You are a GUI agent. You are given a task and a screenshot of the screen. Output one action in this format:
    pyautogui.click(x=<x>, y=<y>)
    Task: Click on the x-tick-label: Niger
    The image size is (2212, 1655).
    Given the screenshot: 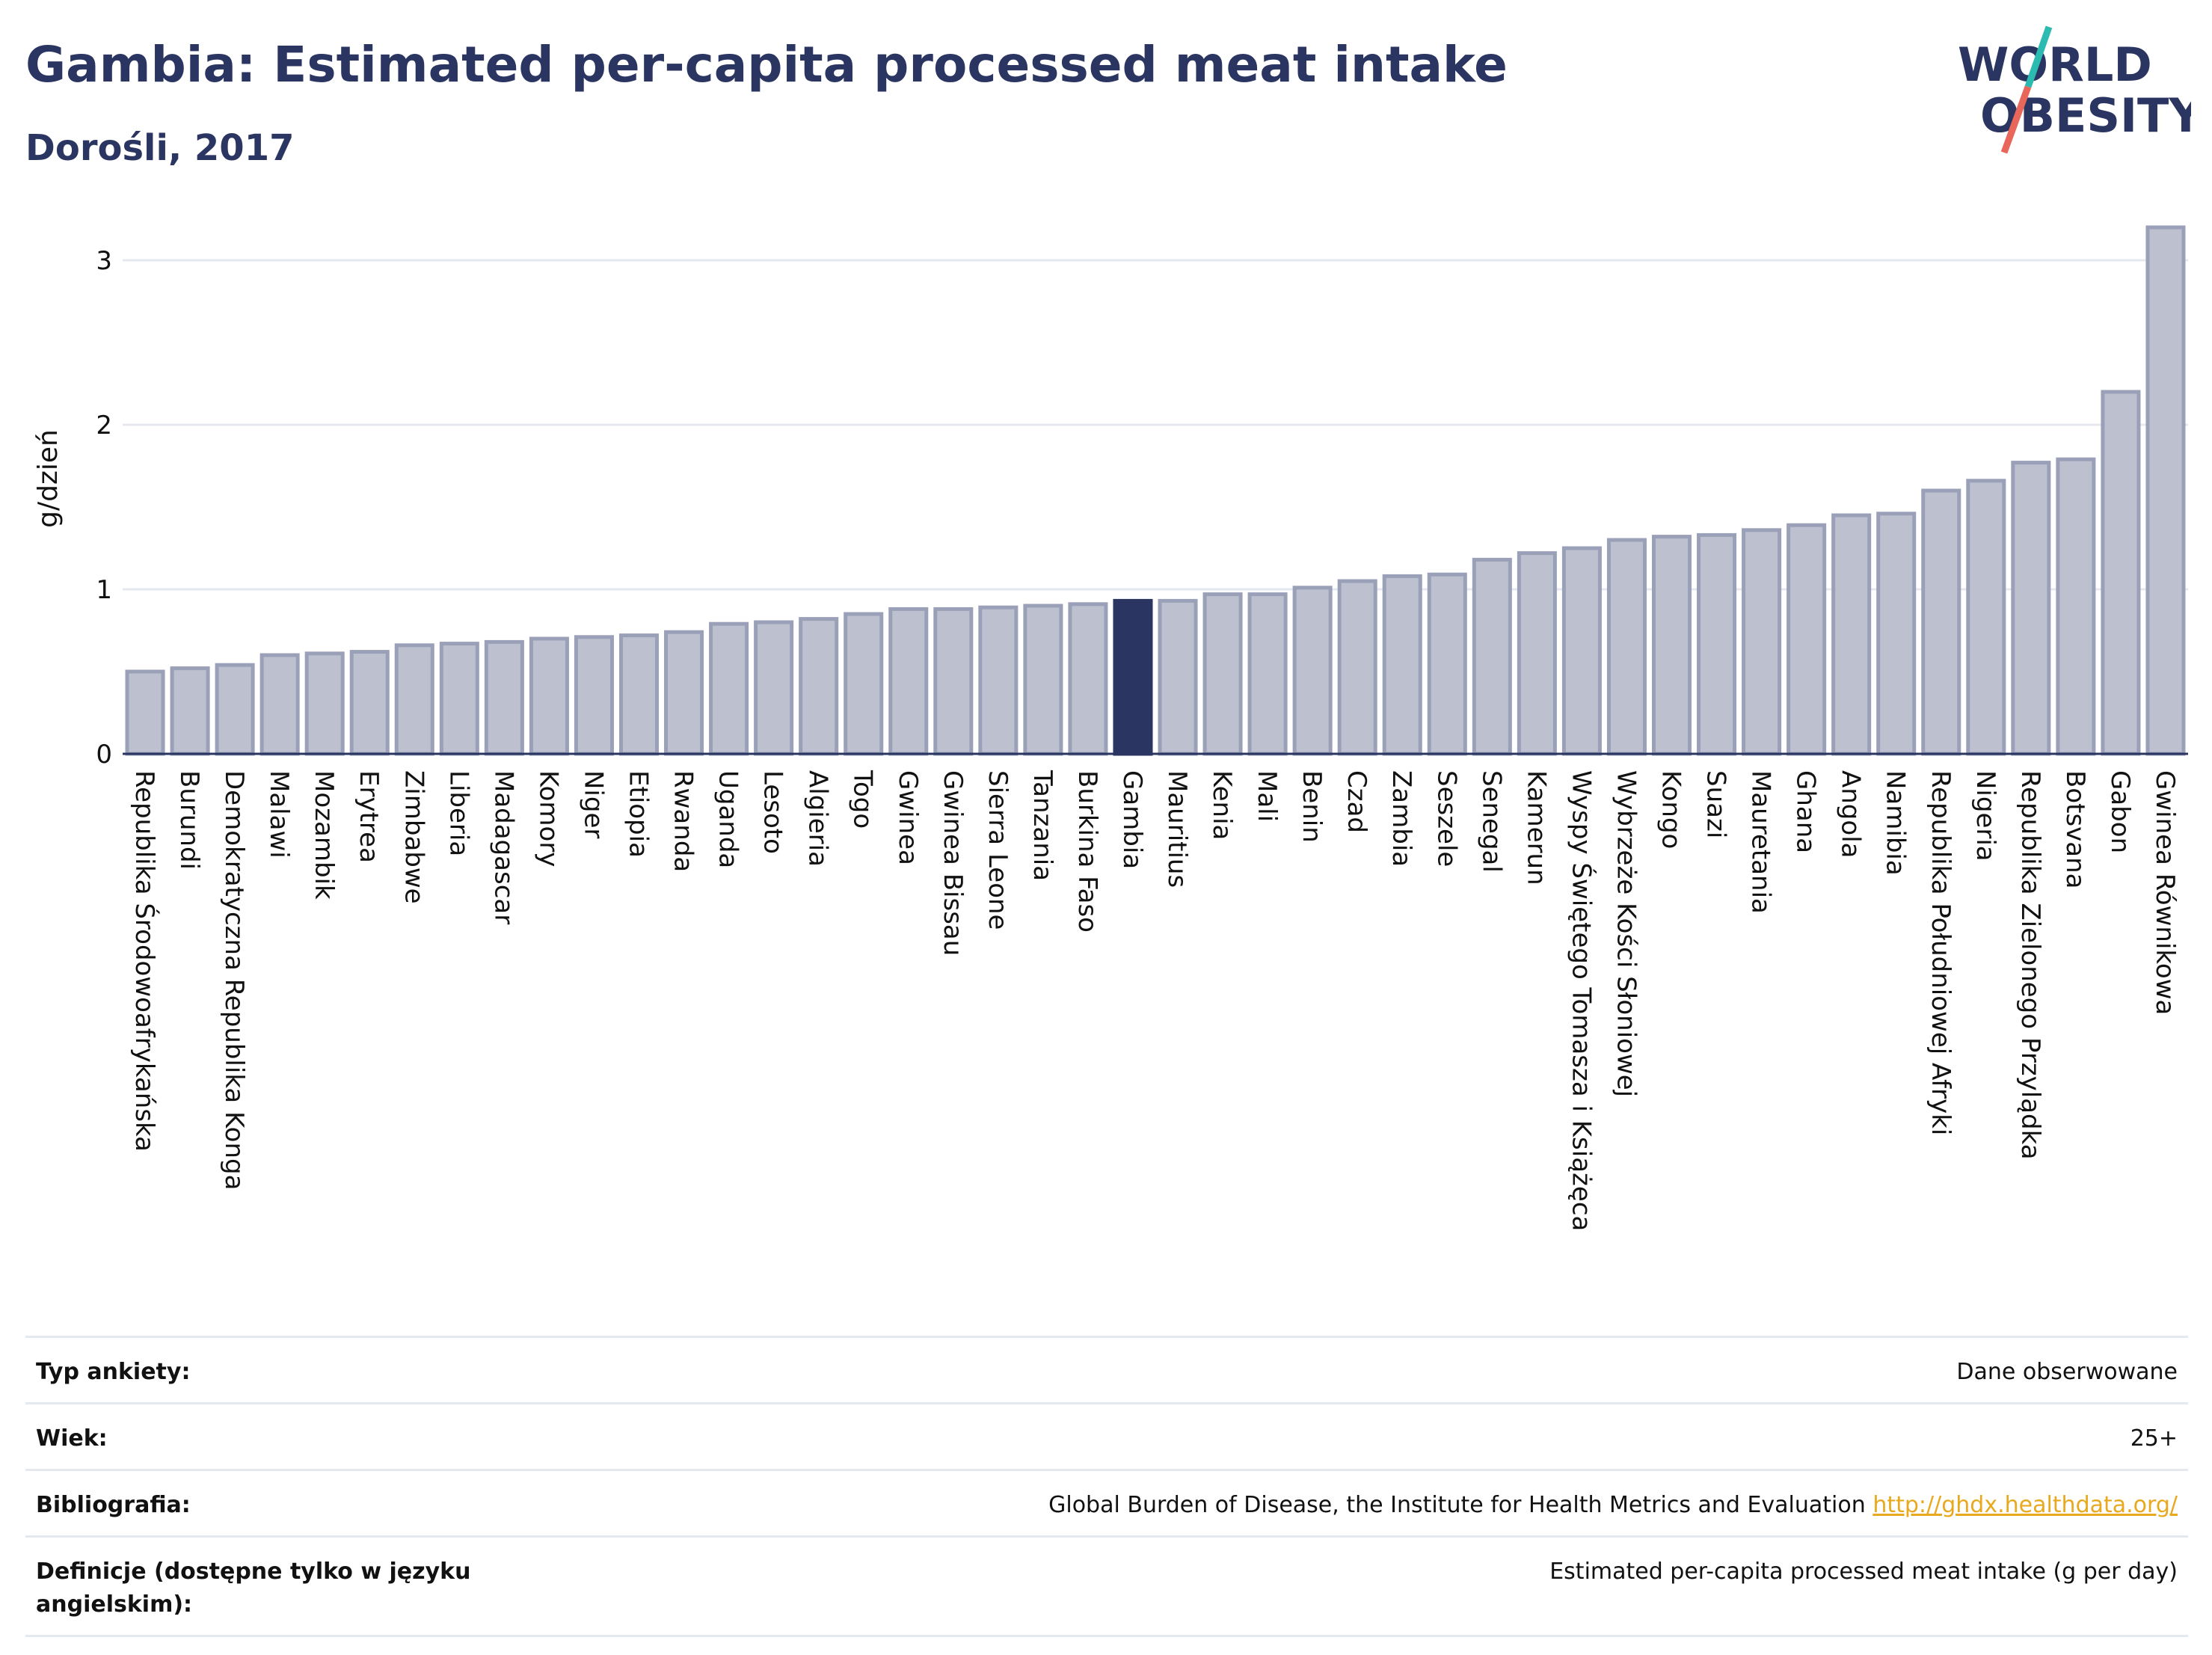 What is the action you would take?
    pyautogui.click(x=593, y=804)
    